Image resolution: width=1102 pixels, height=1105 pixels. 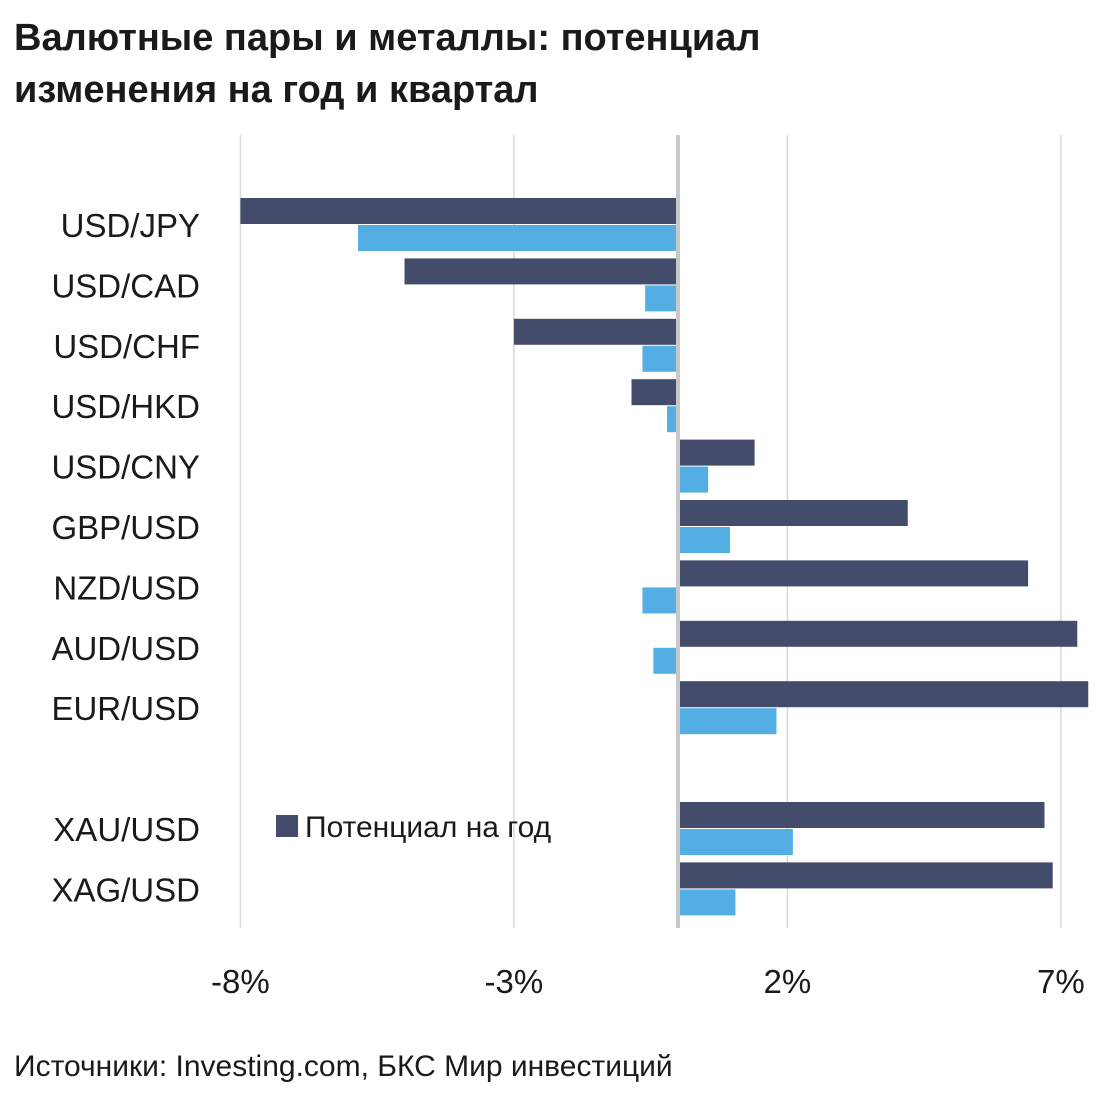 I want to click on x-tick-label: 7%, so click(x=1061, y=981).